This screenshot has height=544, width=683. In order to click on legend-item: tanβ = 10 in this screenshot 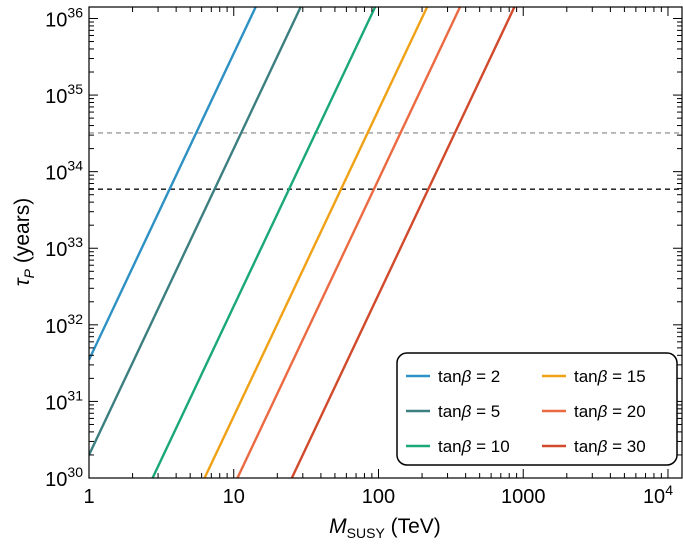, I will do `click(458, 446)`.